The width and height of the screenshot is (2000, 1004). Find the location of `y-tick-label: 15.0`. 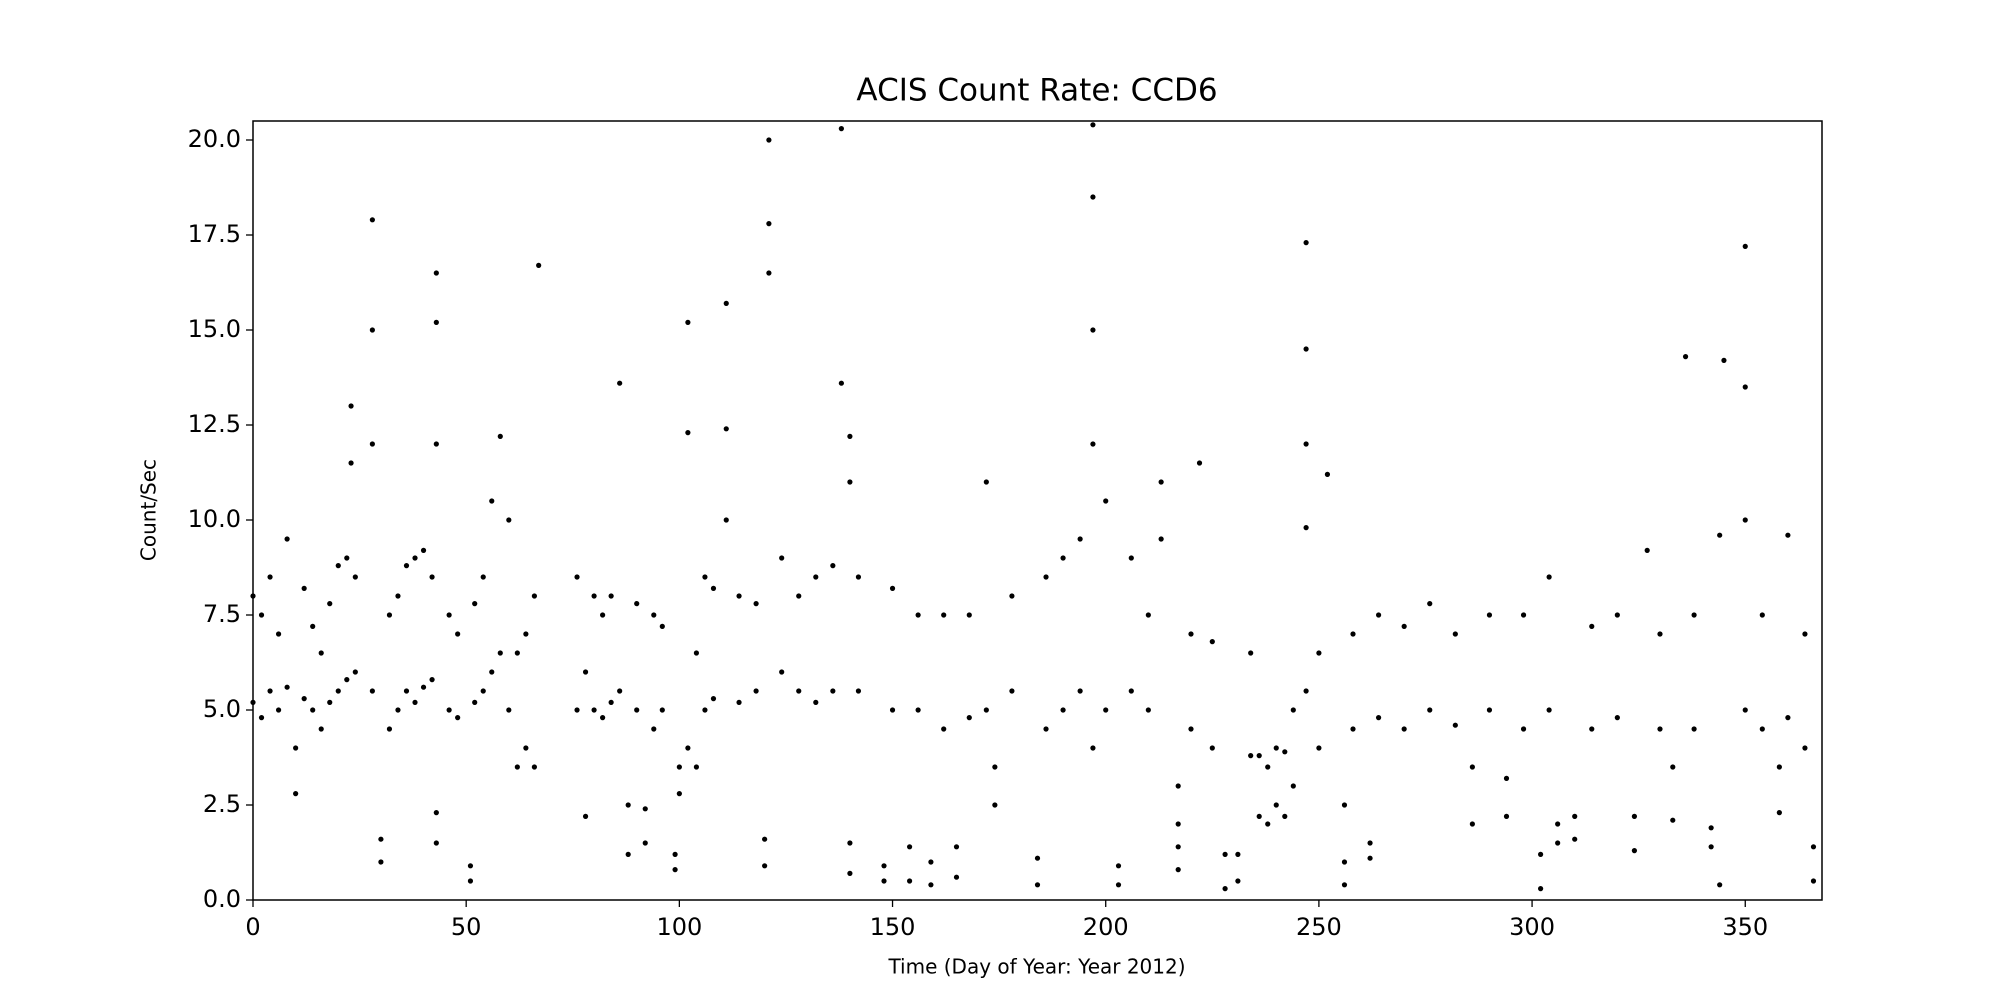

y-tick-label: 15.0 is located at coordinates (214, 329).